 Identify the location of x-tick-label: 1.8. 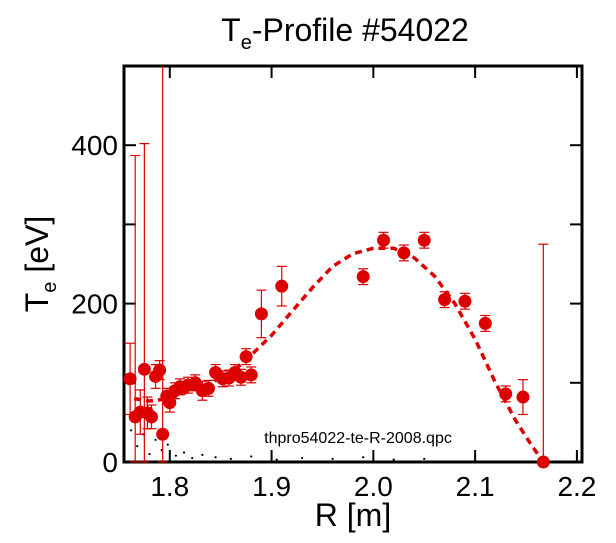
(169, 486).